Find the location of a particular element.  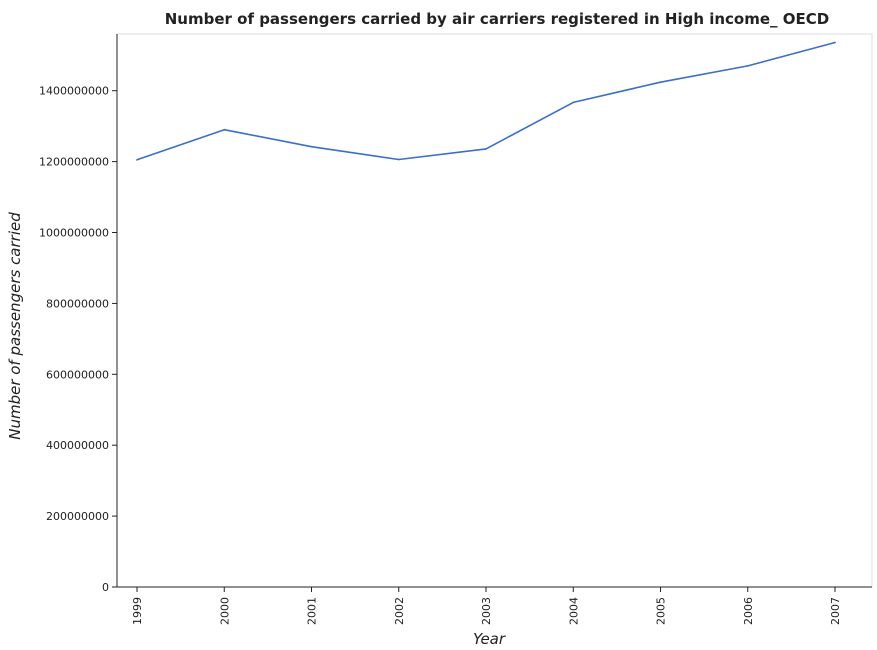

x-tick-label: 2000 is located at coordinates (224, 611).